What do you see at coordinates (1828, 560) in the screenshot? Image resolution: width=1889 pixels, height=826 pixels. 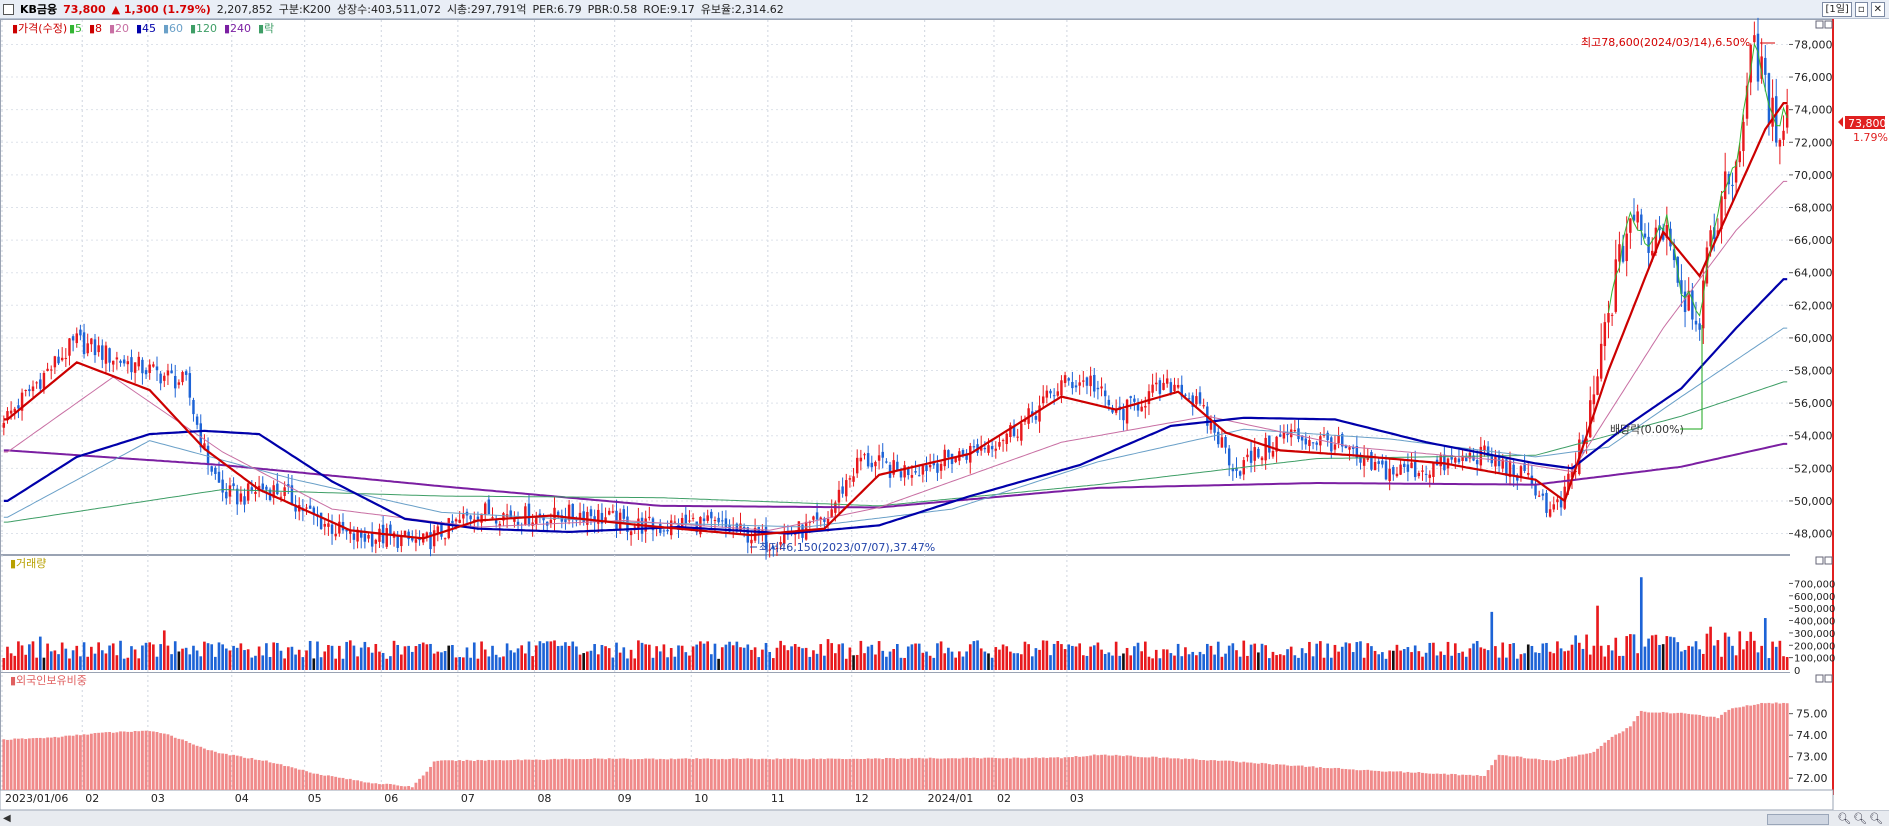 I see `panel-close-icon` at bounding box center [1828, 560].